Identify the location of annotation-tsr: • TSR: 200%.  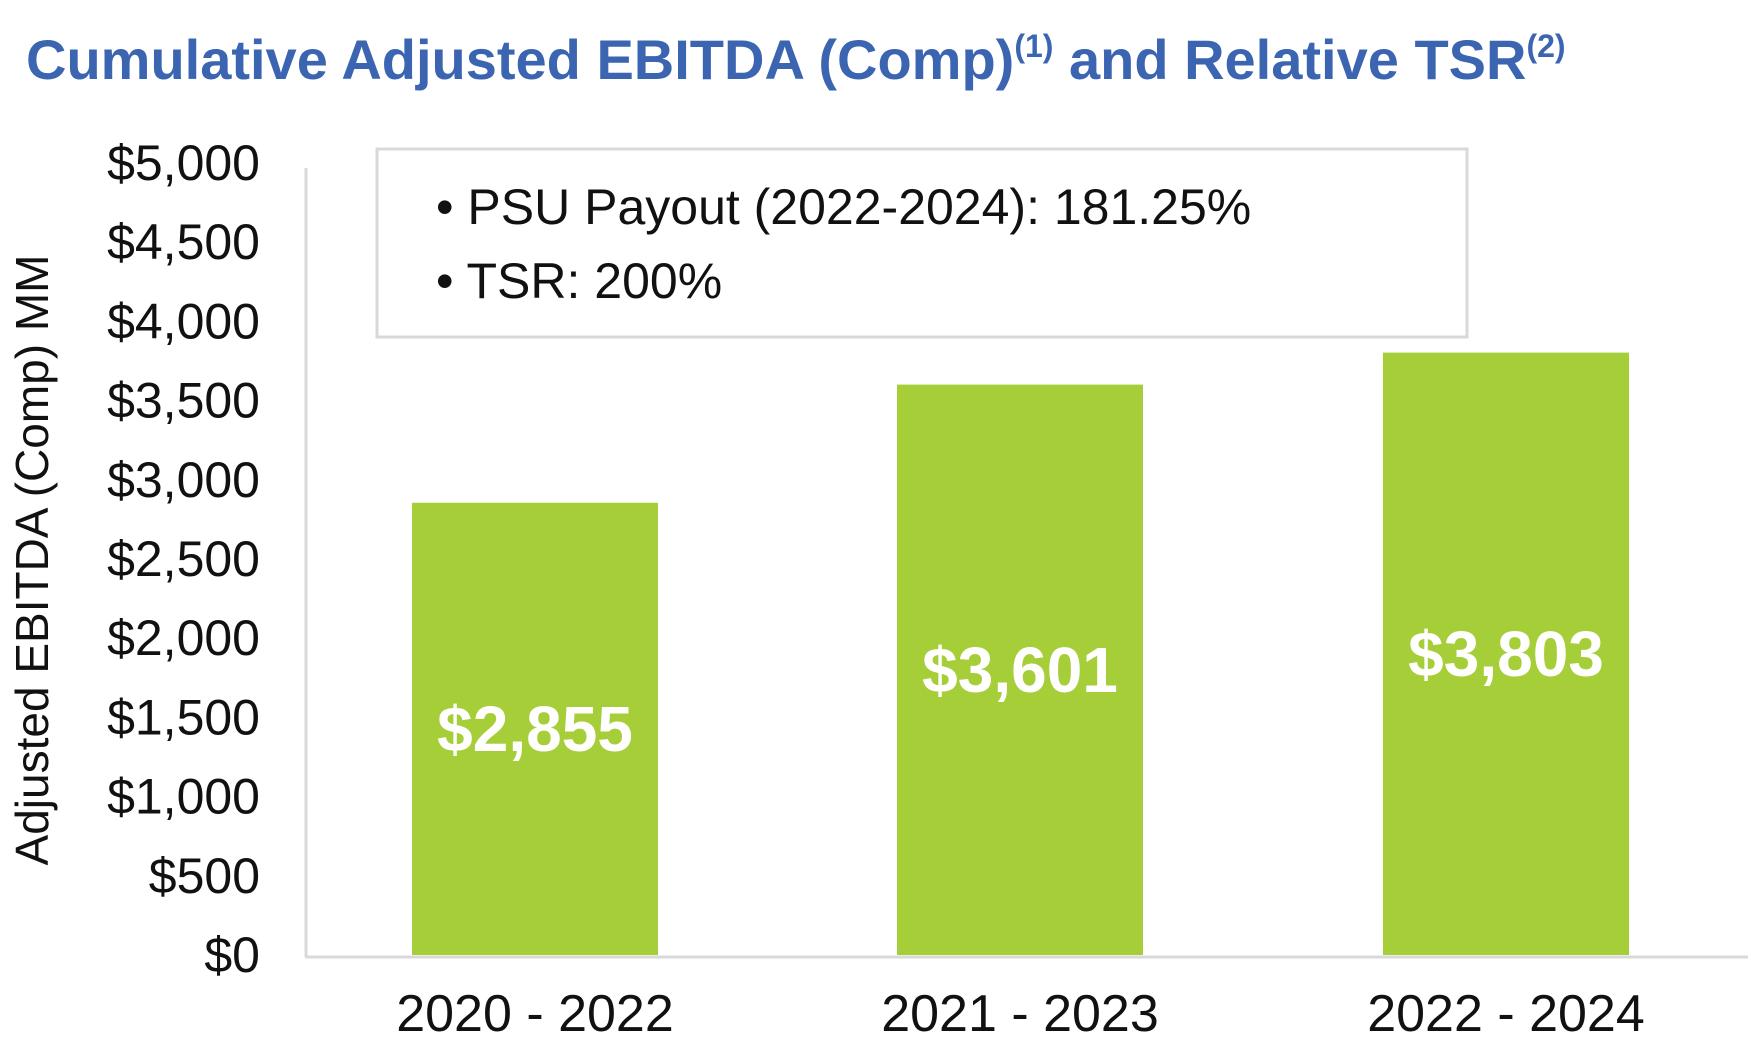
(579, 281).